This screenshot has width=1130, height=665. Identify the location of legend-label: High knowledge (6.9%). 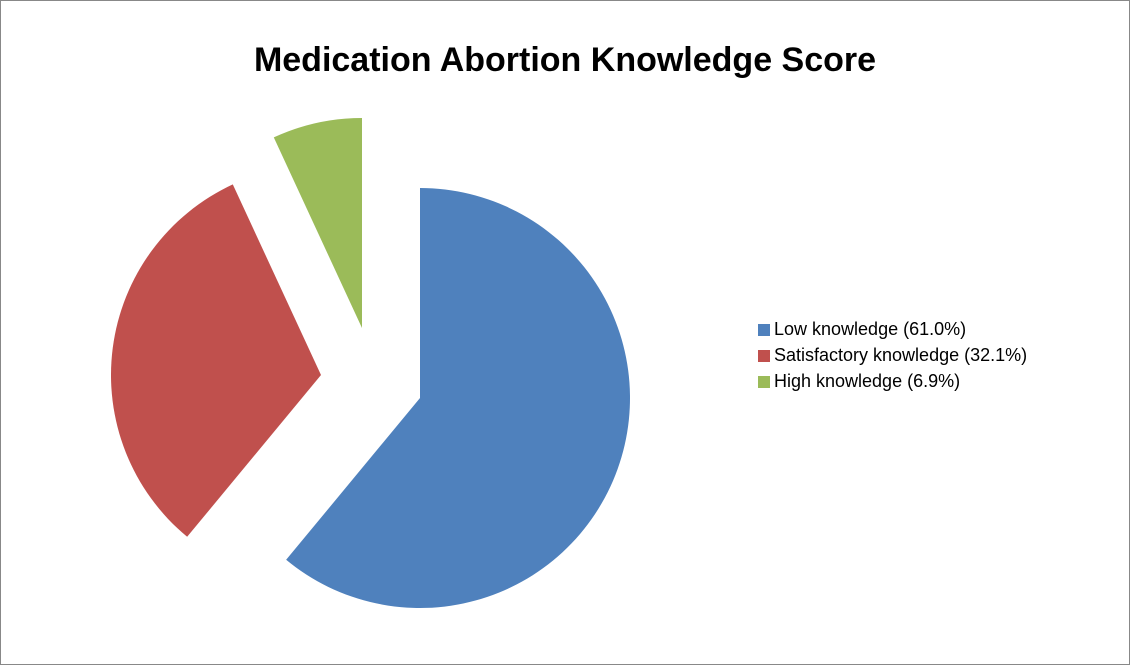
(867, 381).